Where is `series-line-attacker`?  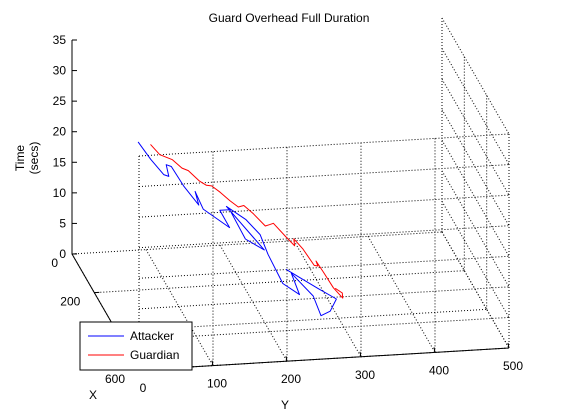
series-line-attacker is located at coordinates (237, 229).